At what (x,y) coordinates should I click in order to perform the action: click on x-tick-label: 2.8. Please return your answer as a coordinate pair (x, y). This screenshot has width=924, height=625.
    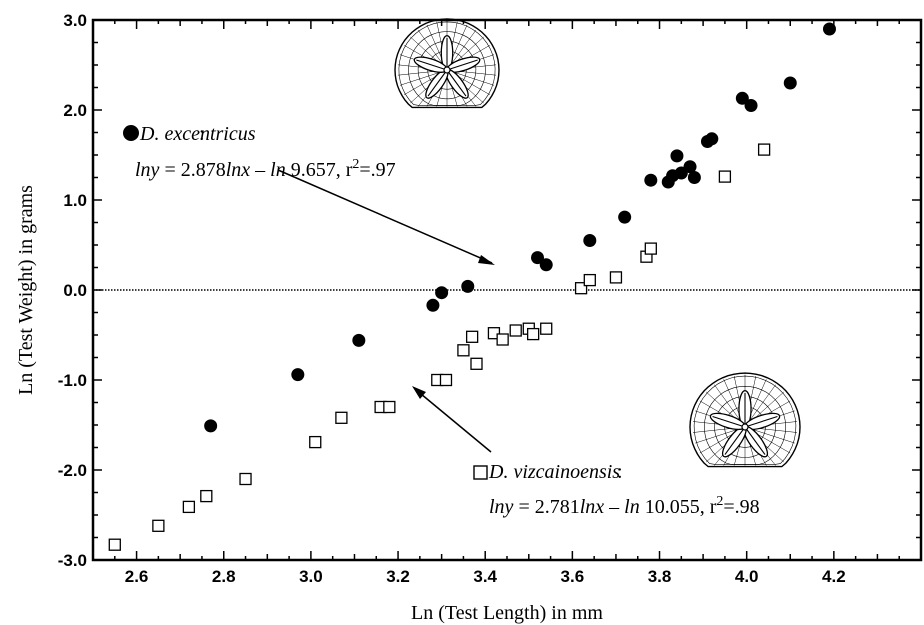
    Looking at the image, I should click on (224, 576).